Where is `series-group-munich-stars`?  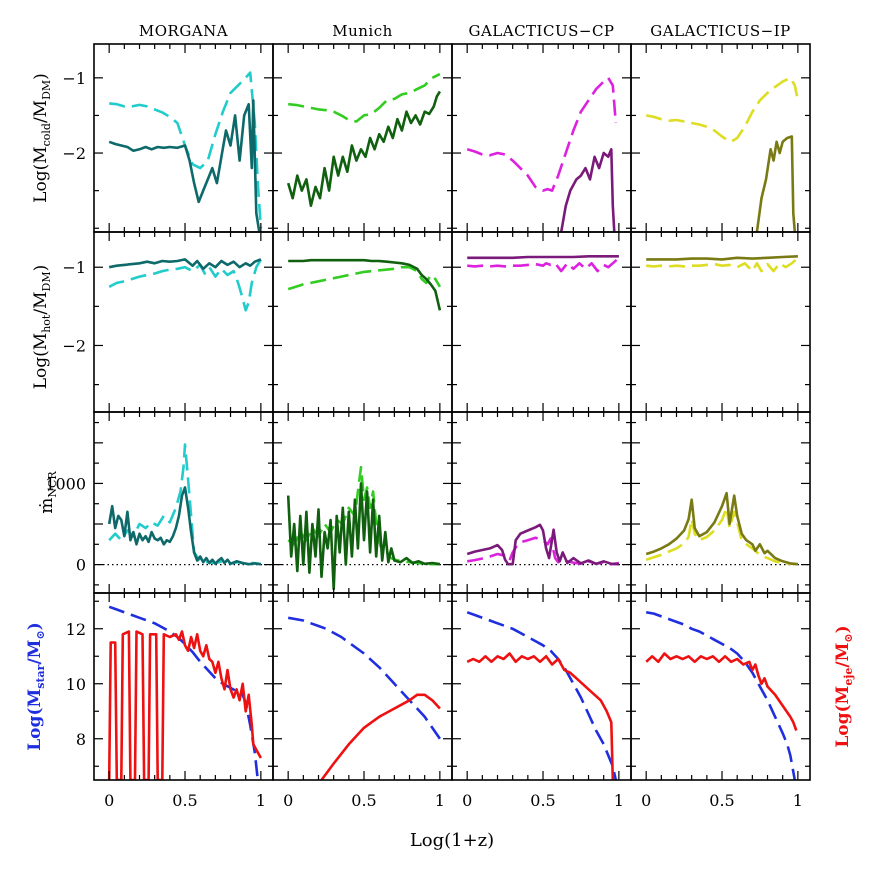
series-group-munich-stars is located at coordinates (364, 698).